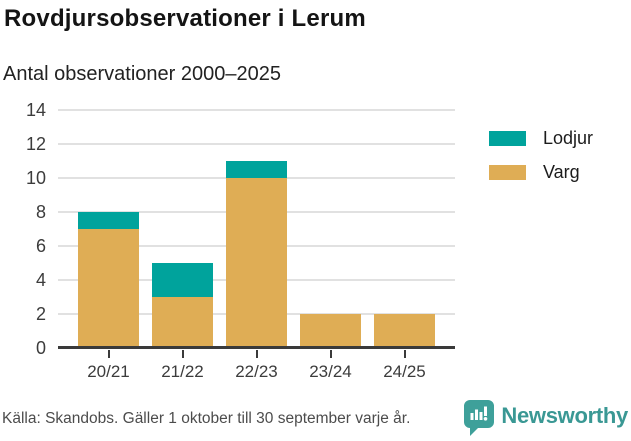  I want to click on x-tick-label-21-22: 21/22, so click(182, 371).